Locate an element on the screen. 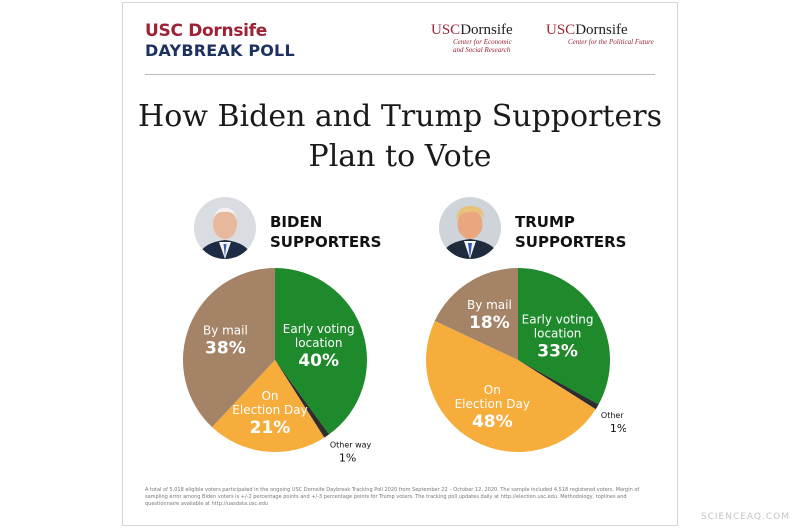 The image size is (800, 530). watermark: SCIENCEAQ.COM is located at coordinates (745, 517).